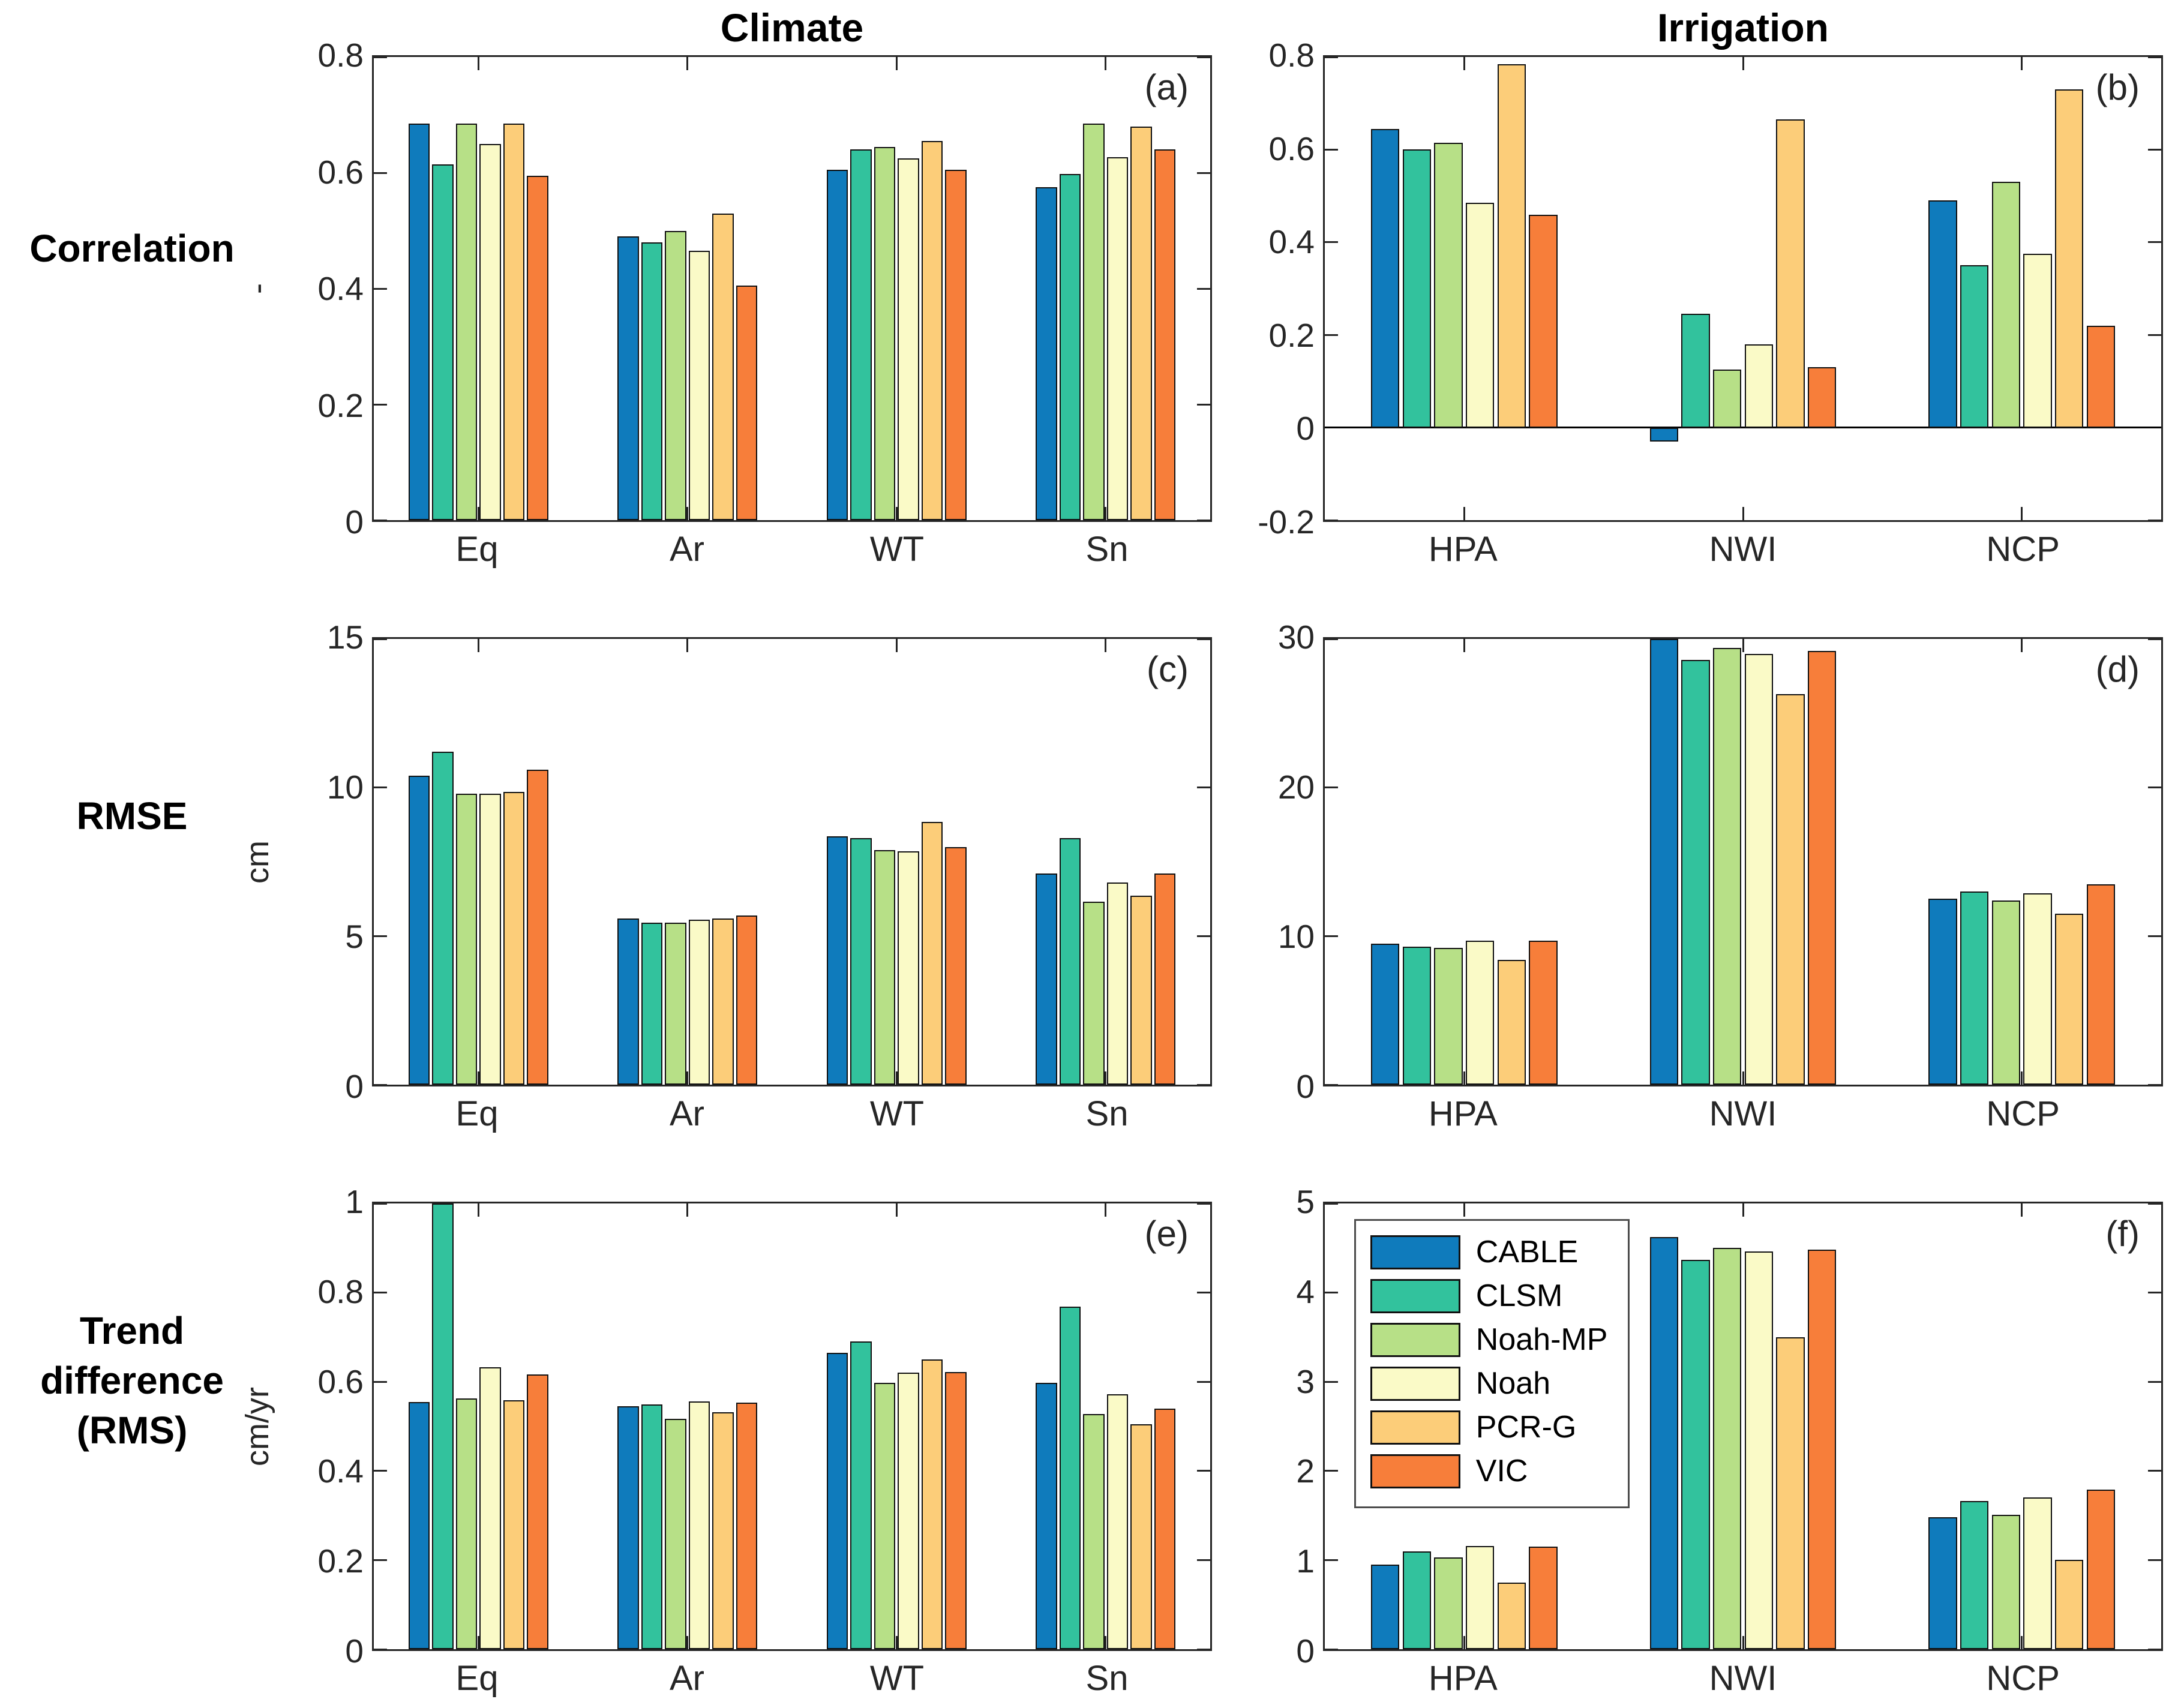  Describe the element at coordinates (1542, 1339) in the screenshot. I see `legend-label-Noah-MP: Noah-MP` at that location.